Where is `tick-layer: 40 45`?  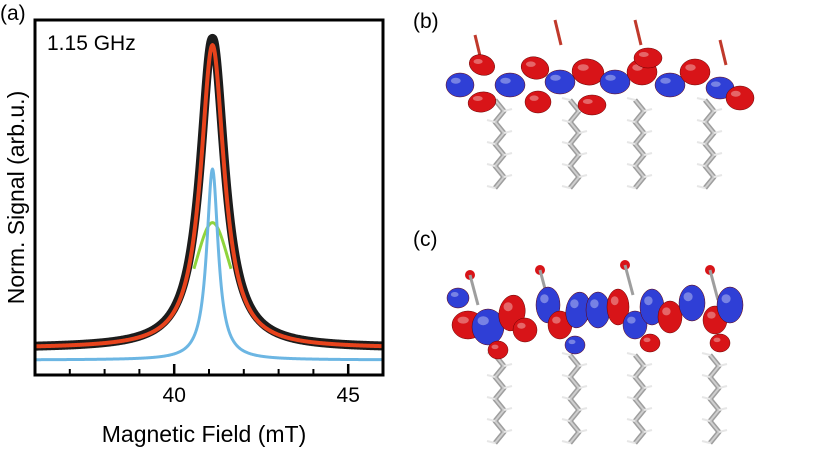 tick-layer: 40 45 is located at coordinates (226, 385).